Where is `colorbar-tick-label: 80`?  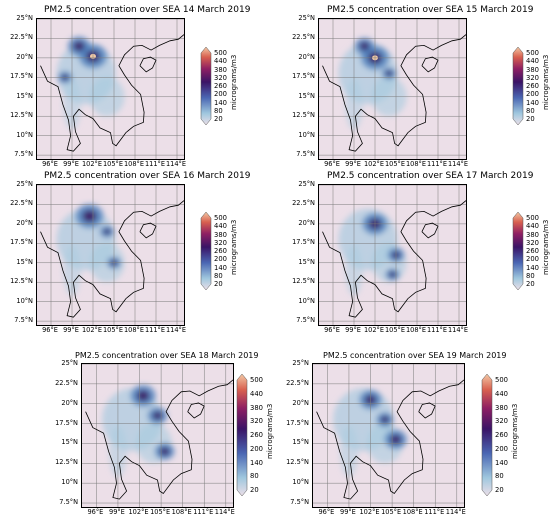
colorbar-tick-label: 80 is located at coordinates (530, 275).